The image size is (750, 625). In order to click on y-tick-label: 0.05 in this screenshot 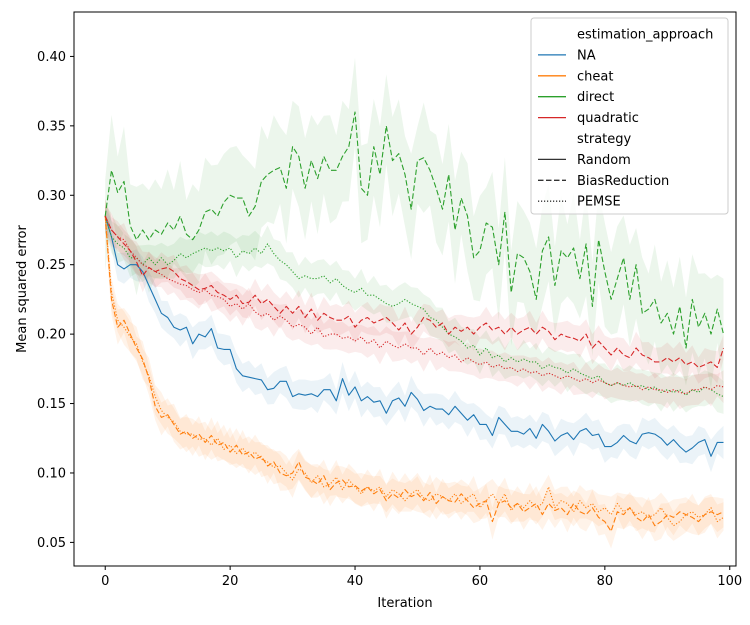, I will do `click(51, 543)`.